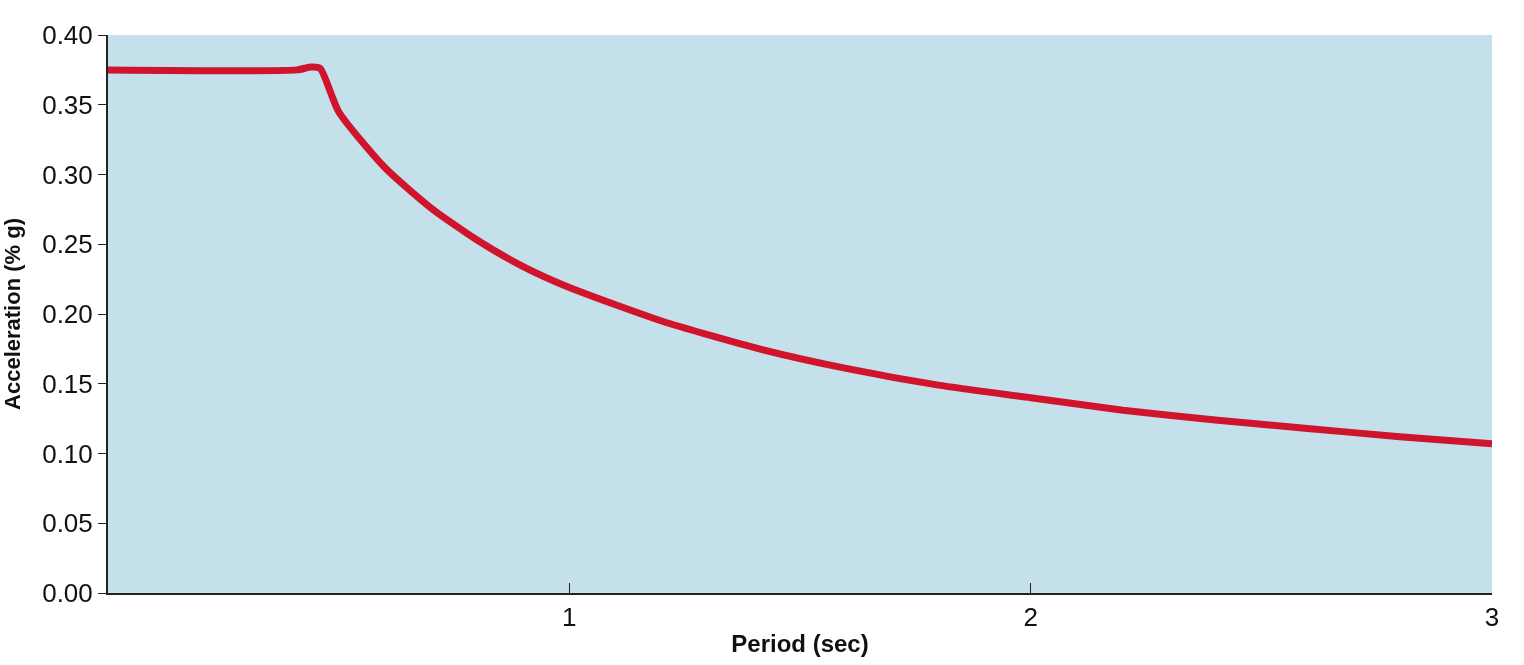 The image size is (1524, 665). Describe the element at coordinates (569, 617) in the screenshot. I see `x-tick-label: 1` at that location.